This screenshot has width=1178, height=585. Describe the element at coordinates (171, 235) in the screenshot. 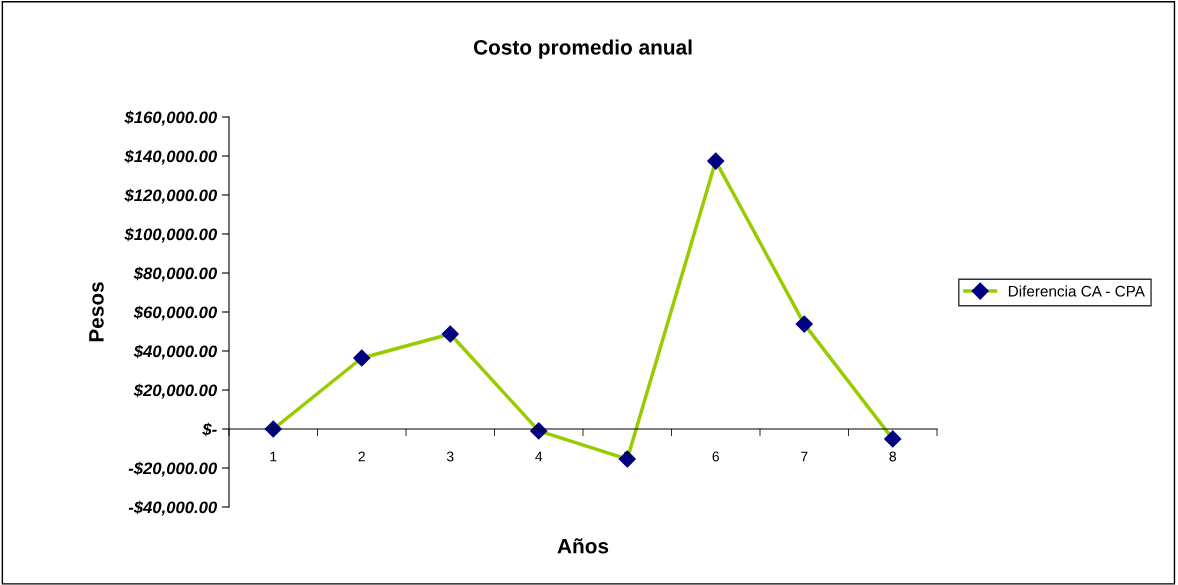

I see `y-tick-label: $100,000.00` at that location.